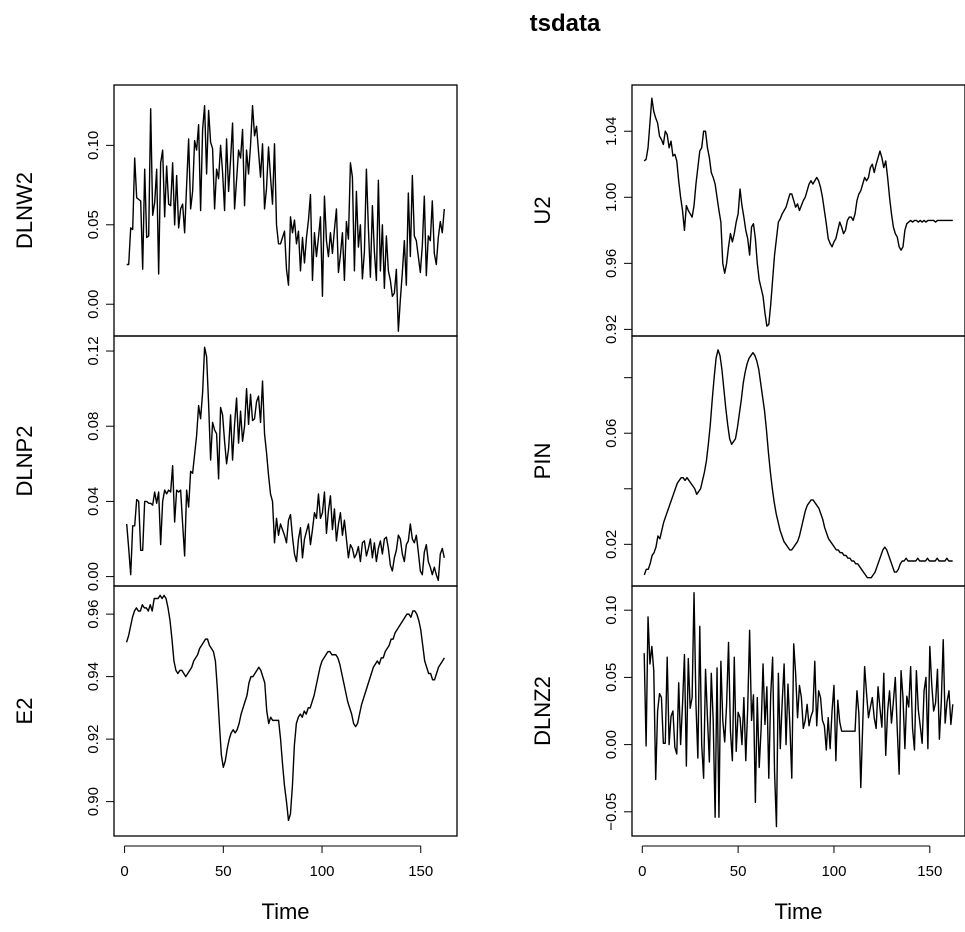 Image resolution: width=965 pixels, height=932 pixels. Describe the element at coordinates (24, 711) in the screenshot. I see `y-axis-label: E2` at that location.